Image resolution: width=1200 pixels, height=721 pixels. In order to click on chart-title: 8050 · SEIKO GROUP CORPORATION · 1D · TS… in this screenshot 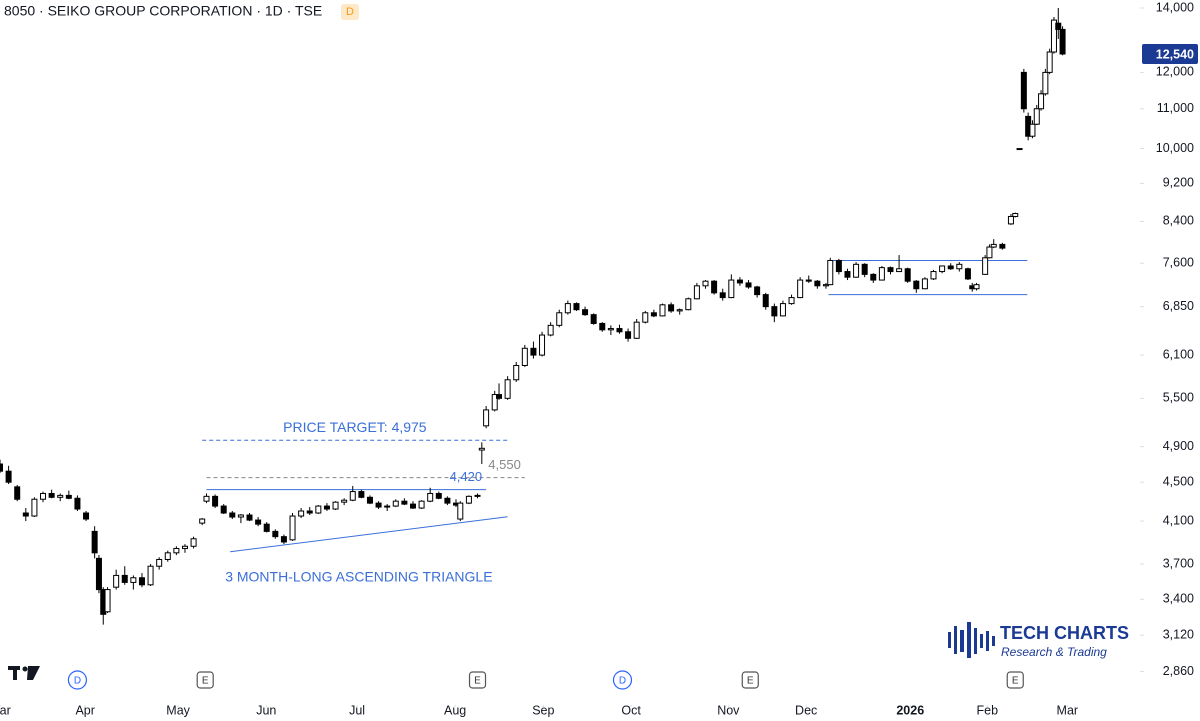, I will do `click(163, 11)`.